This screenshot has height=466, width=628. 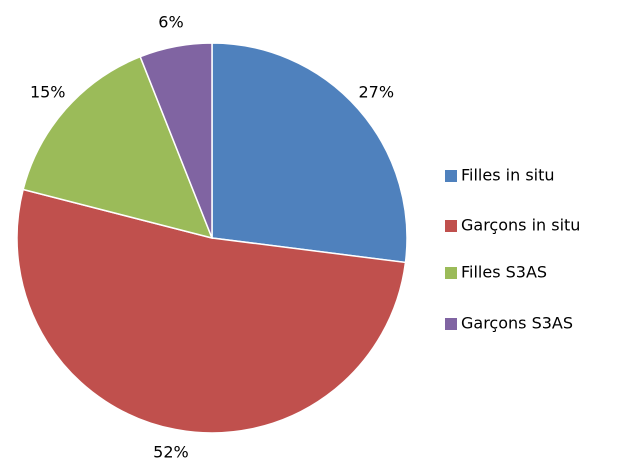 What do you see at coordinates (376, 92) in the screenshot?
I see `data-label: 27%` at bounding box center [376, 92].